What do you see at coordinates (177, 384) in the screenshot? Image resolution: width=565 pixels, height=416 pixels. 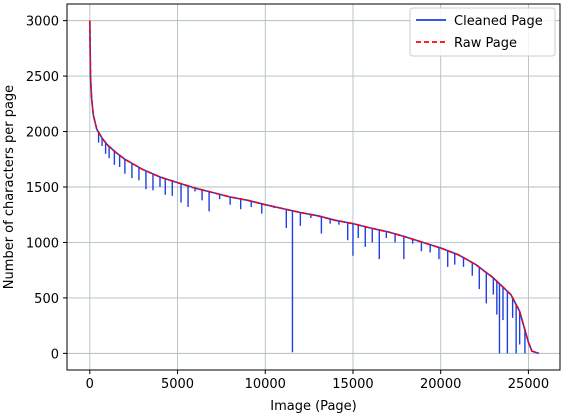 I see `x-tick-label: 5000` at bounding box center [177, 384].